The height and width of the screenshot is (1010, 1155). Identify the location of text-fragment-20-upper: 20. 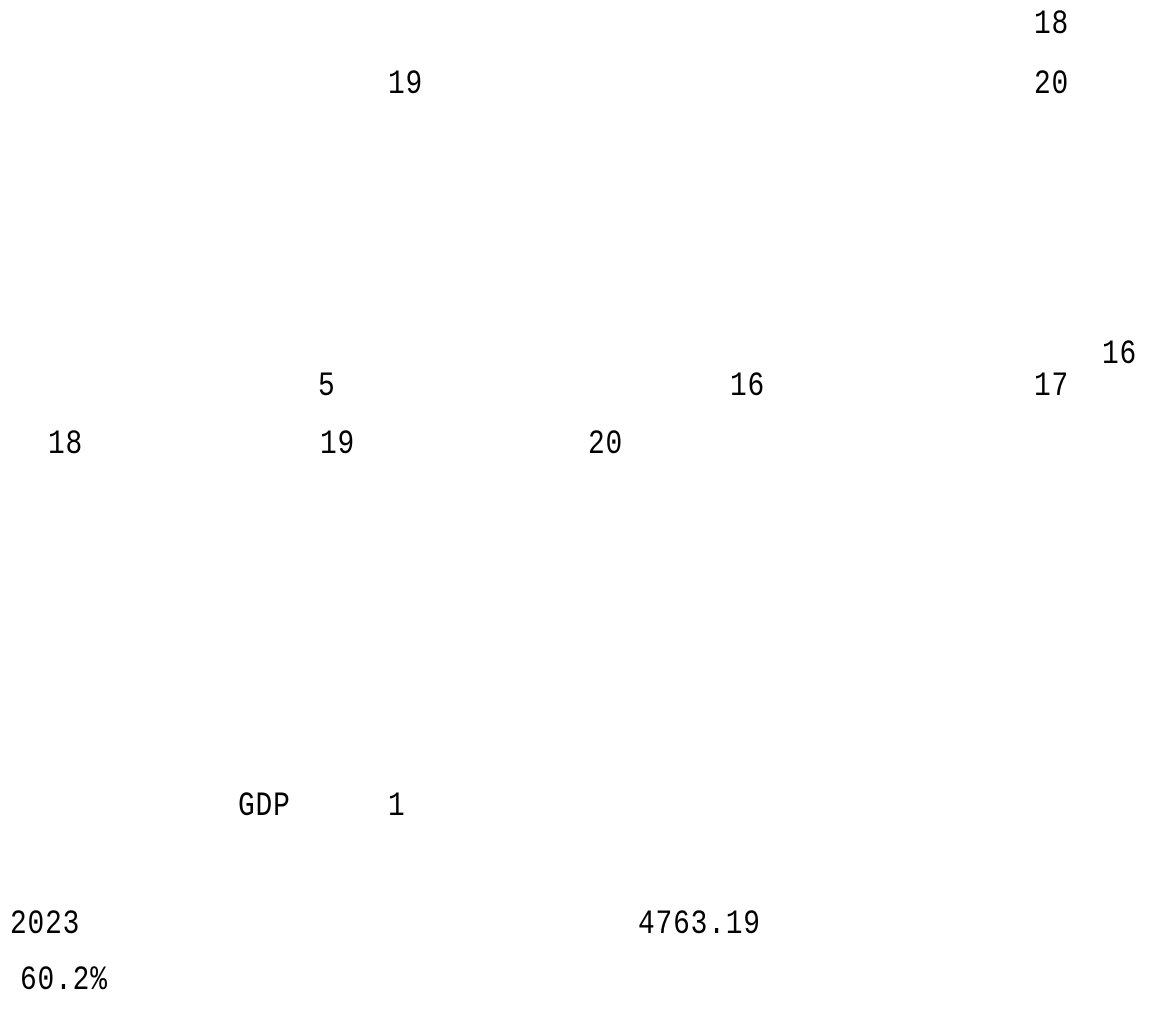
(1052, 85).